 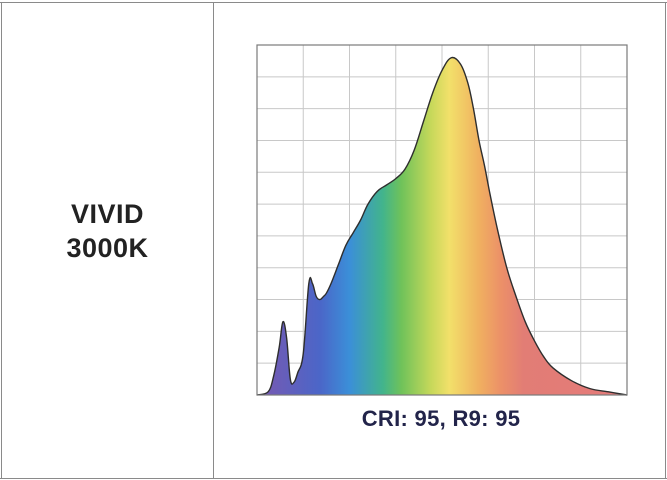 I want to click on table-border-right, so click(x=665, y=240).